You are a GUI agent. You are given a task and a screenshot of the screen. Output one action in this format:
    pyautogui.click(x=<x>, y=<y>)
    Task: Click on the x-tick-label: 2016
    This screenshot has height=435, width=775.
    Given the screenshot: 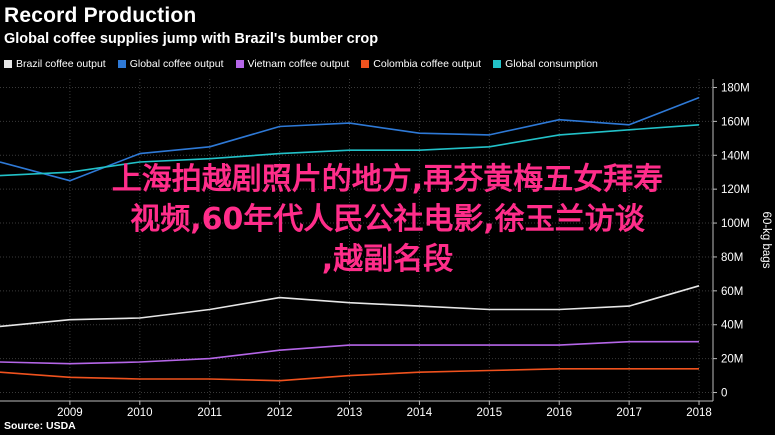 What is the action you would take?
    pyautogui.click(x=559, y=413)
    